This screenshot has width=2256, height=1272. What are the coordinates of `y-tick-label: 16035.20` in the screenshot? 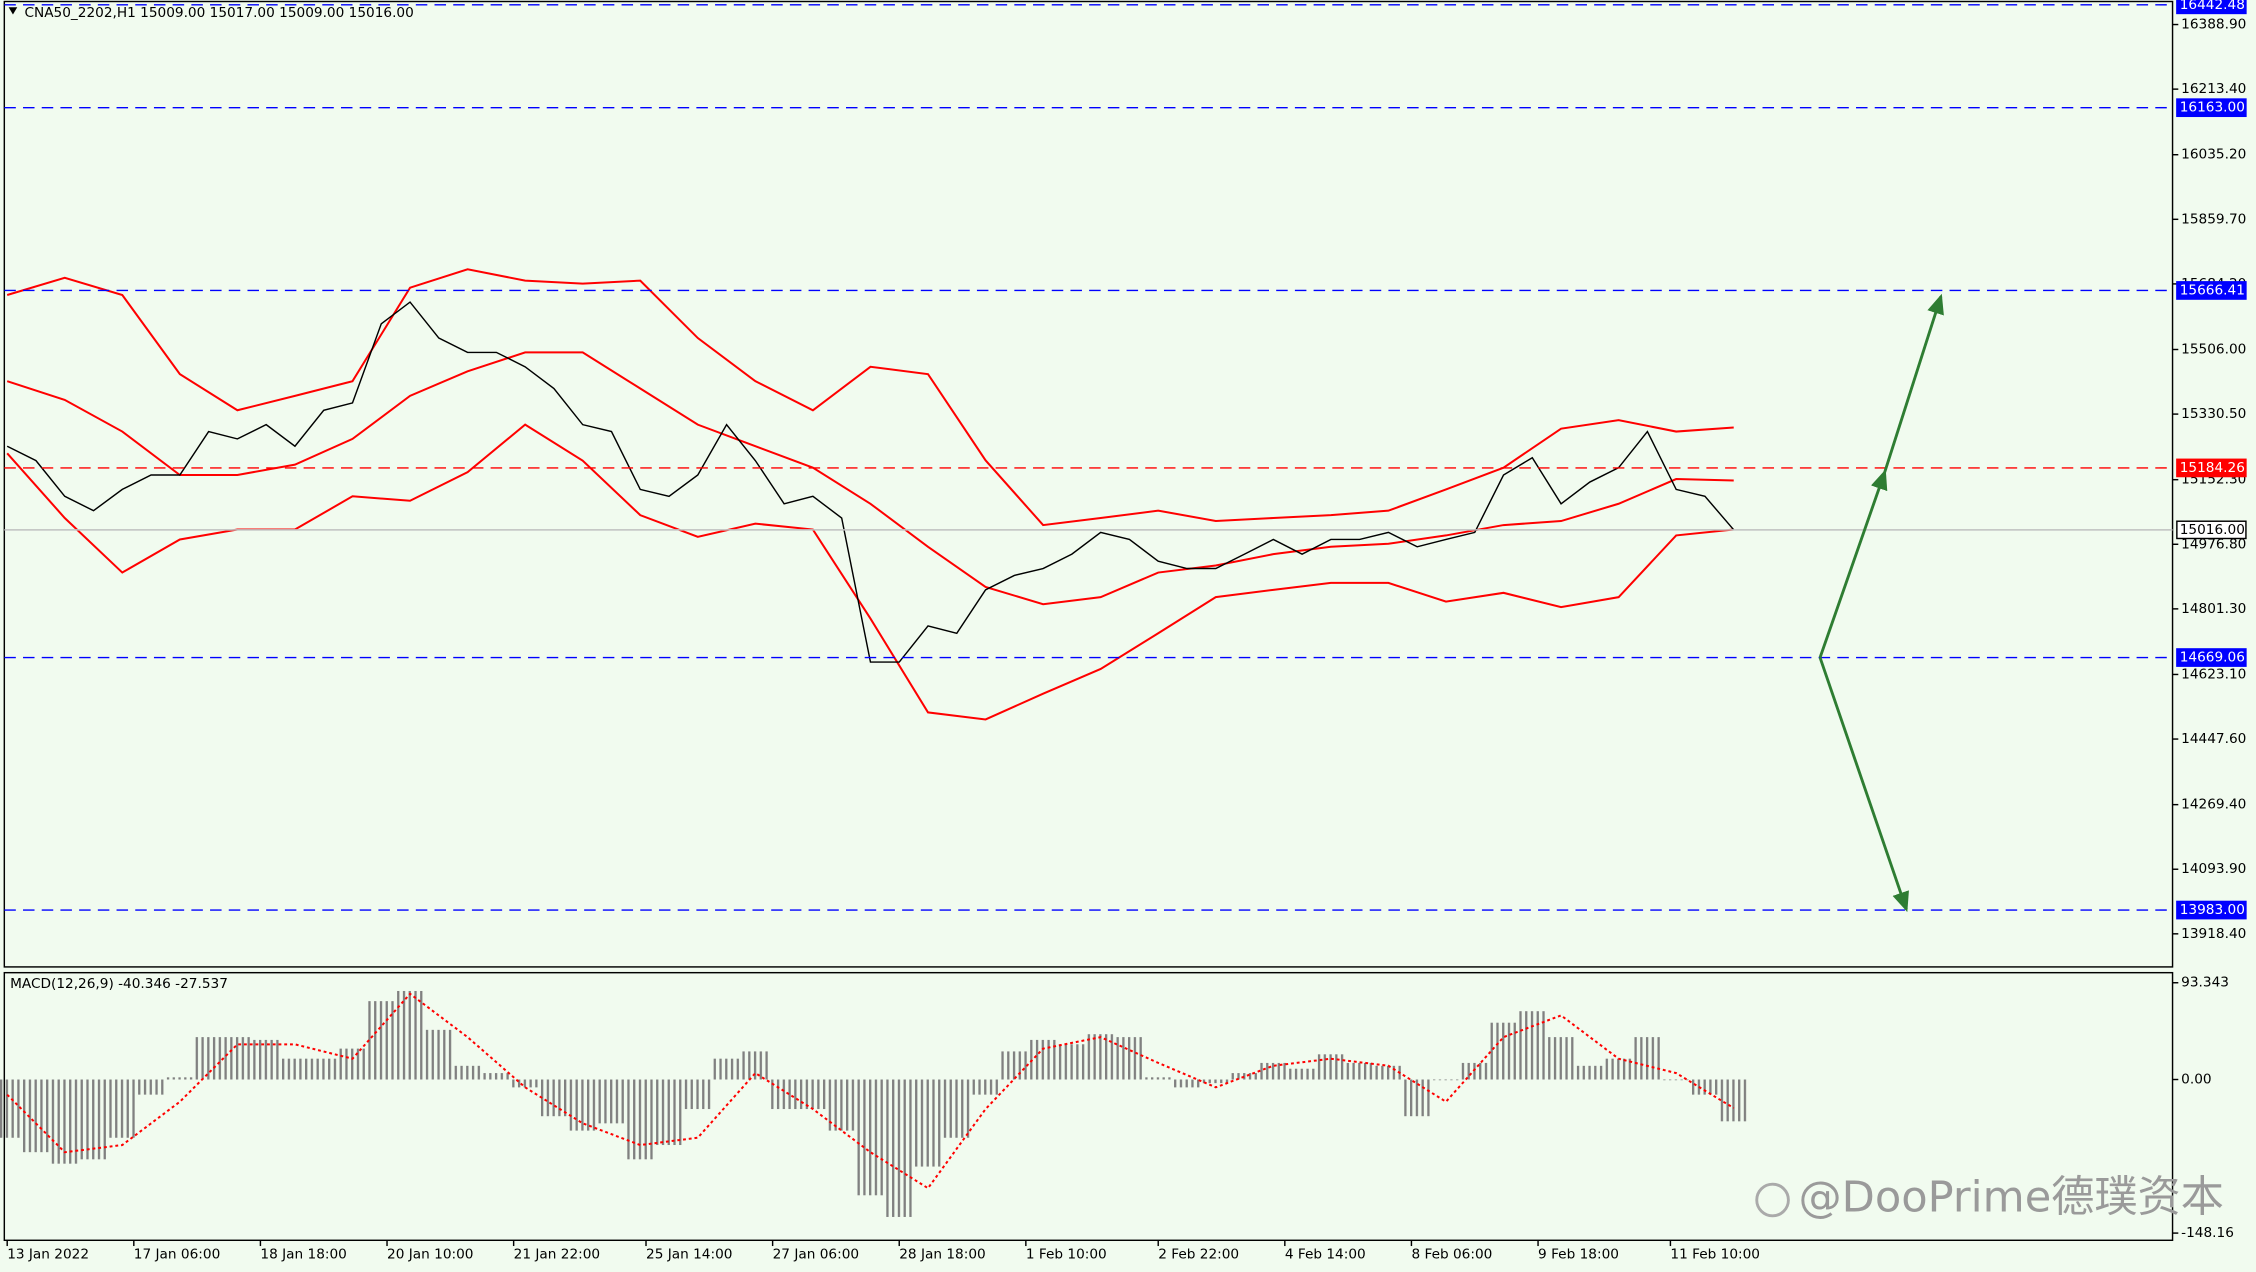 It's located at (2213, 155).